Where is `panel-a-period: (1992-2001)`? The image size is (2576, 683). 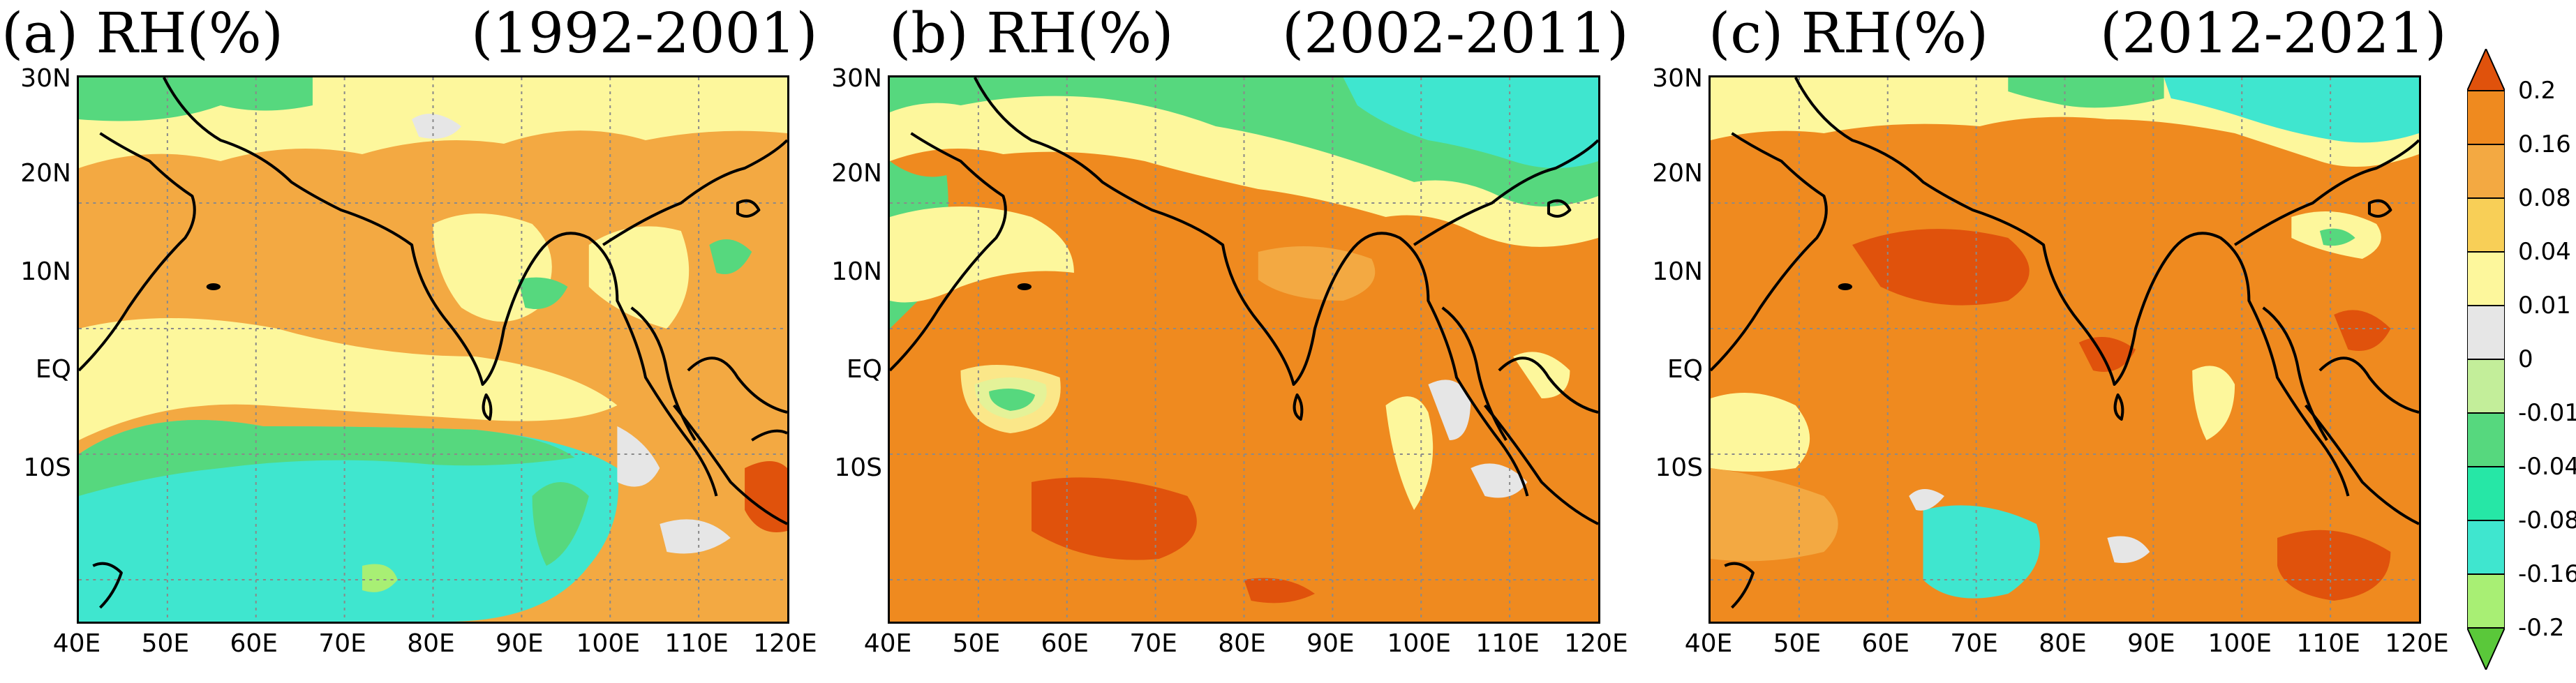
panel-a-period: (1992-2001) is located at coordinates (644, 33).